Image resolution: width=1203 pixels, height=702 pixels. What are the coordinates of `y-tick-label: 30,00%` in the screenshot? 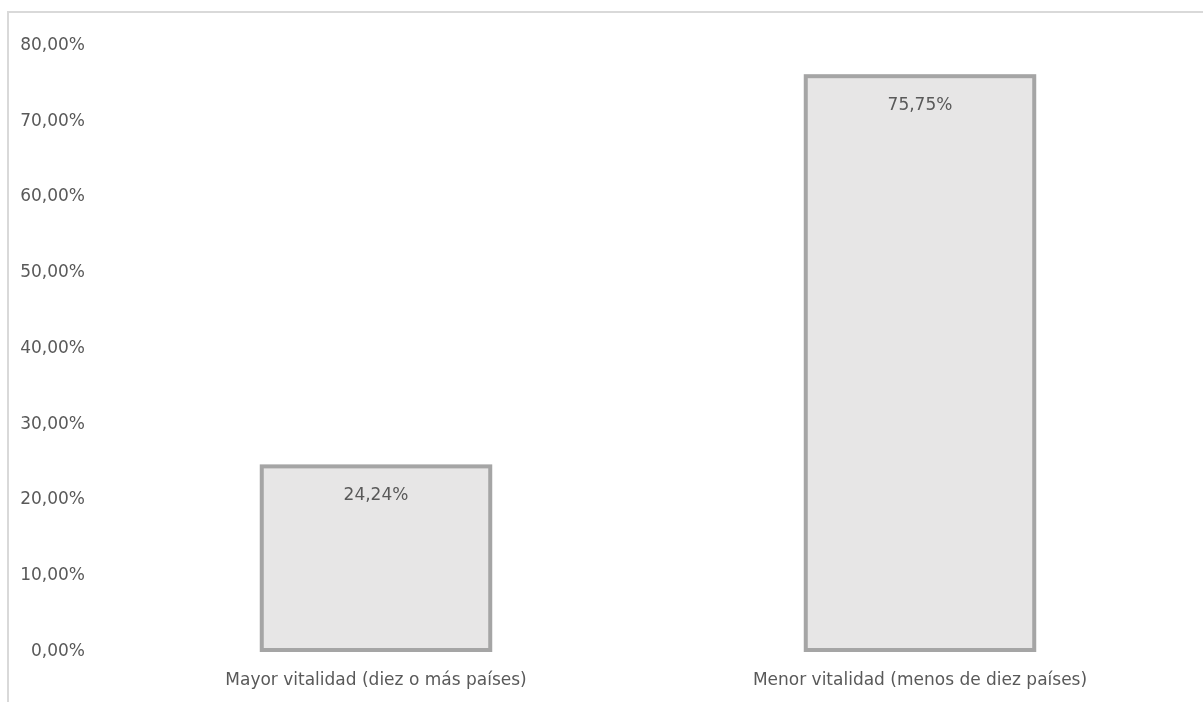 It's located at (52, 422).